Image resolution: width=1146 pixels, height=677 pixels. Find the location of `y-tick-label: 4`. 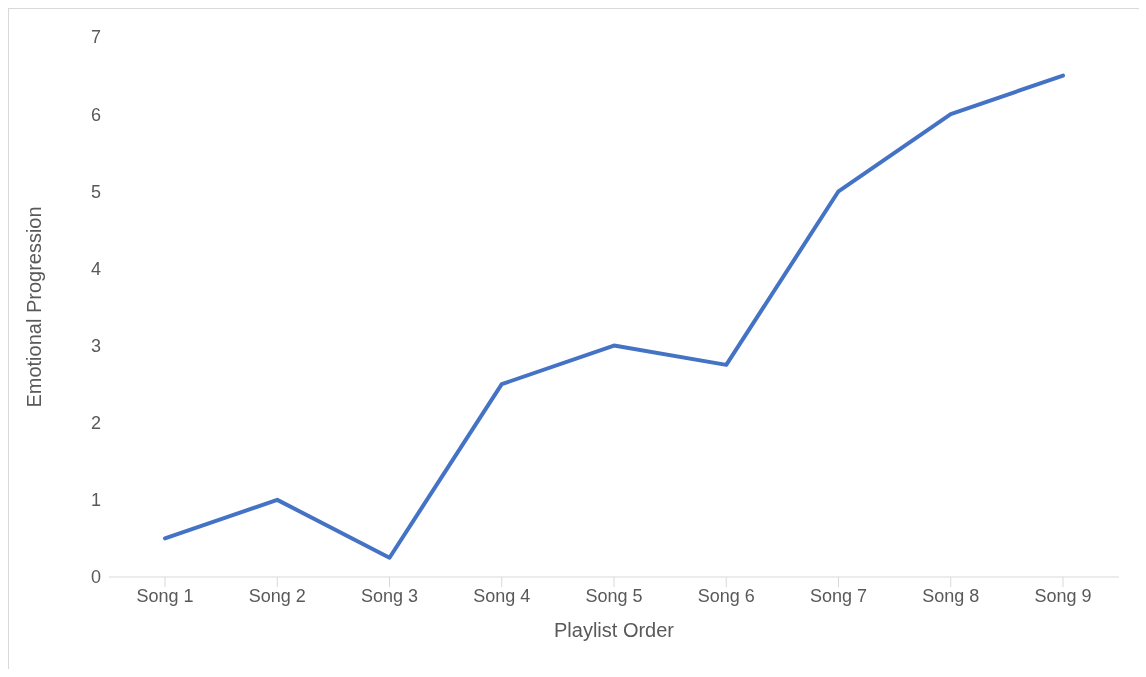

y-tick-label: 4 is located at coordinates (95, 268).